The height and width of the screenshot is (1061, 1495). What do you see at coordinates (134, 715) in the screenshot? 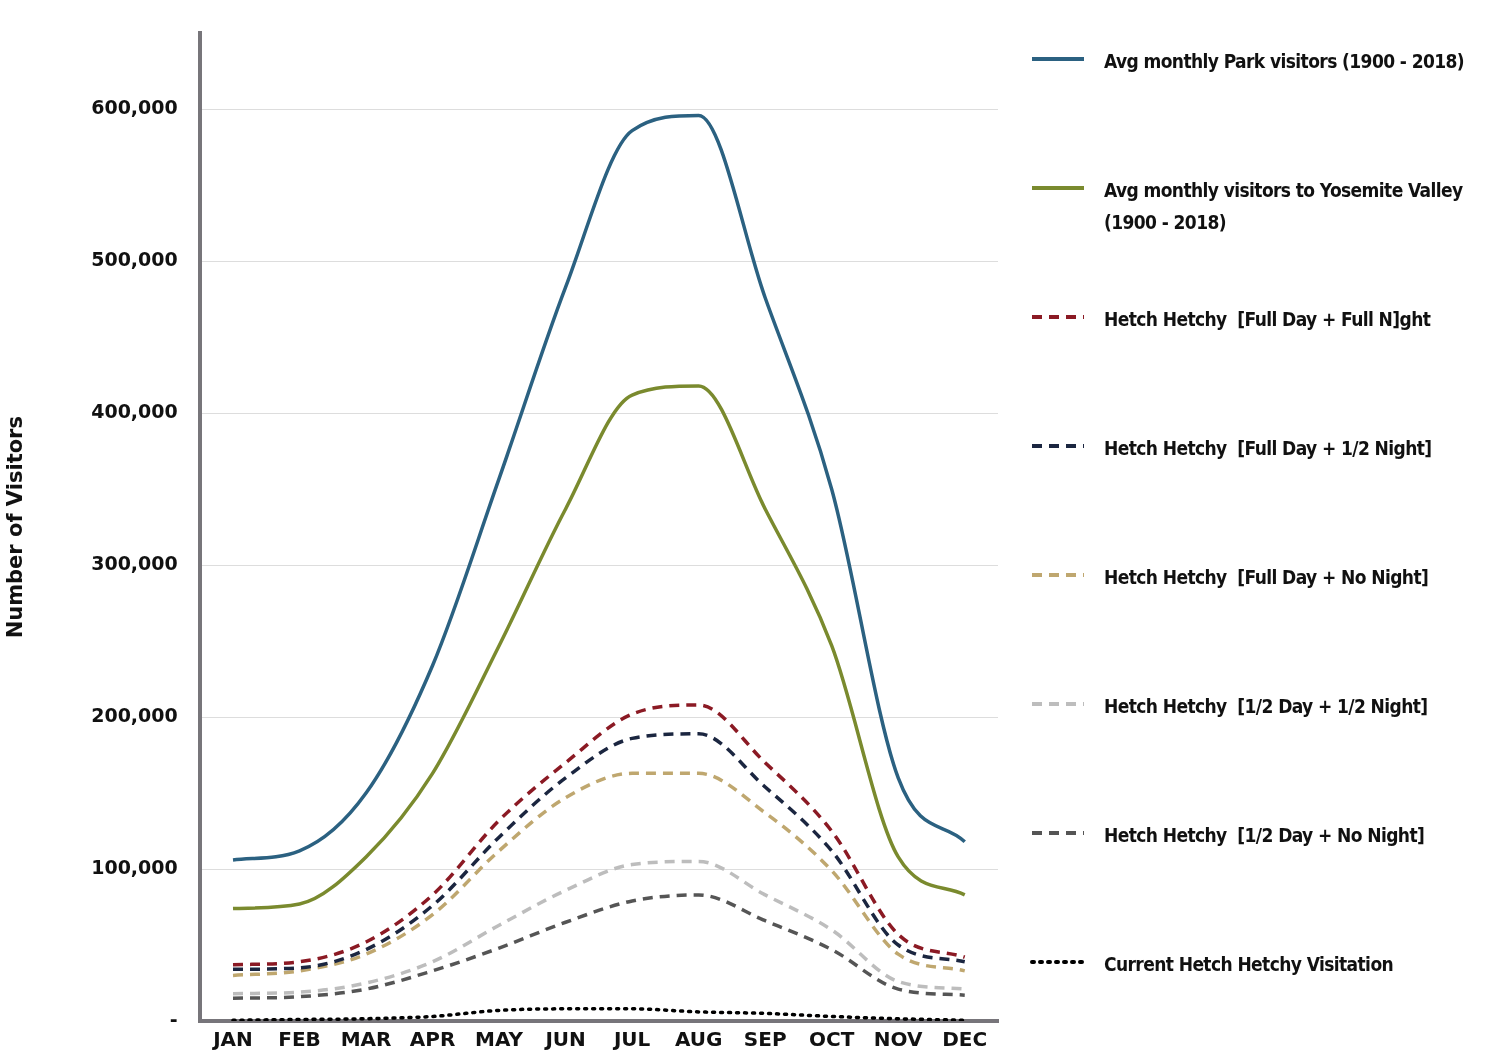
I see `y-tick-label: 200,000` at bounding box center [134, 715].